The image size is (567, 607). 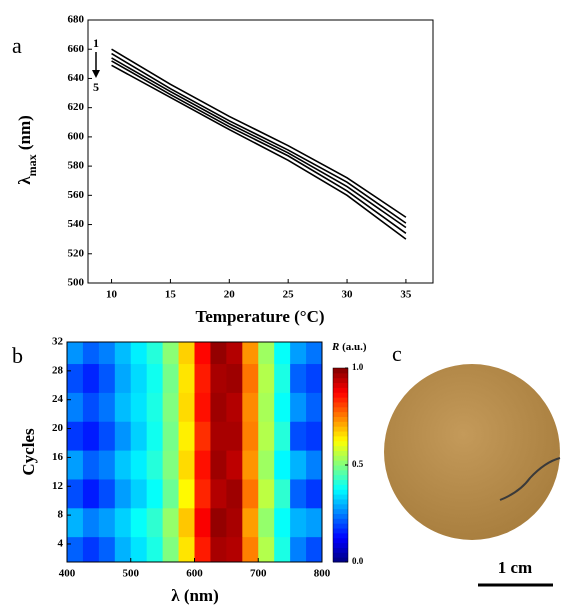 I want to click on x-tick-label: 700, so click(x=258, y=574).